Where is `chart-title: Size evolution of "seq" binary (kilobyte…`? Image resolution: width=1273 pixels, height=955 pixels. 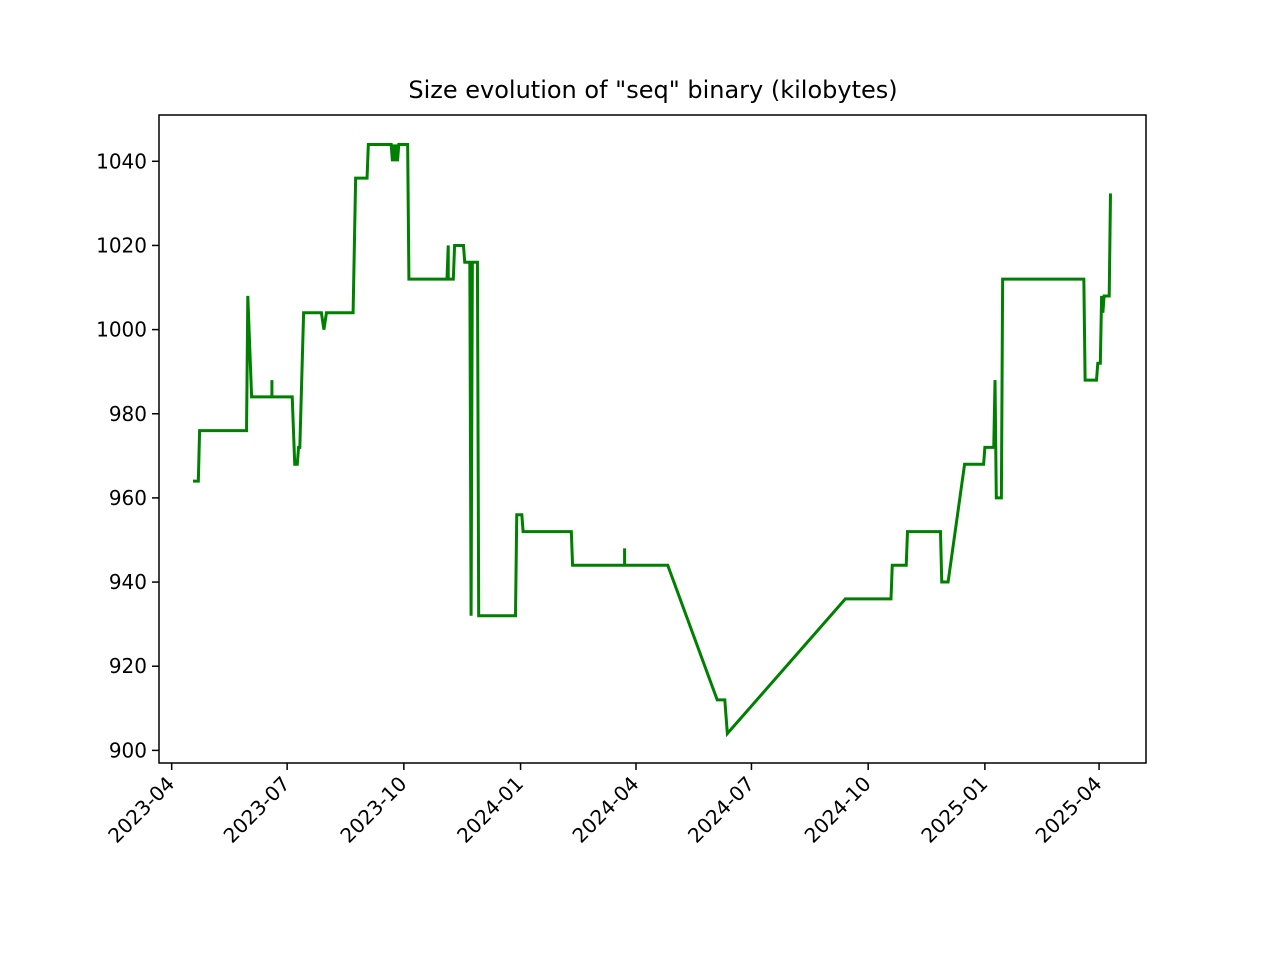
chart-title: Size evolution of "seq" binary (kilobyte… is located at coordinates (652, 90).